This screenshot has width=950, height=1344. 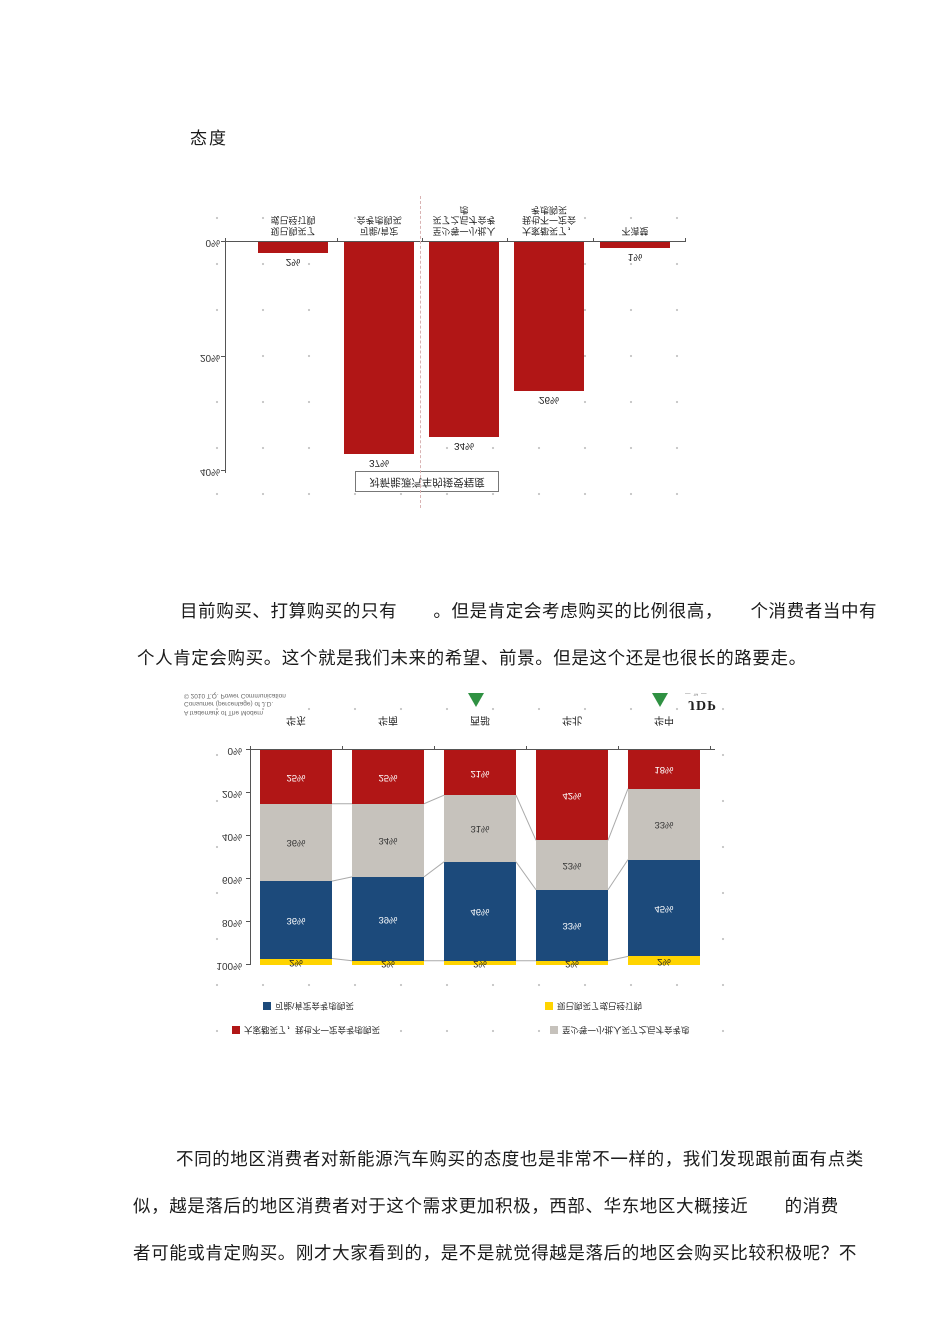 What do you see at coordinates (427, 481) in the screenshot?
I see `chart1-title: 对新能源汽车的接受程度` at bounding box center [427, 481].